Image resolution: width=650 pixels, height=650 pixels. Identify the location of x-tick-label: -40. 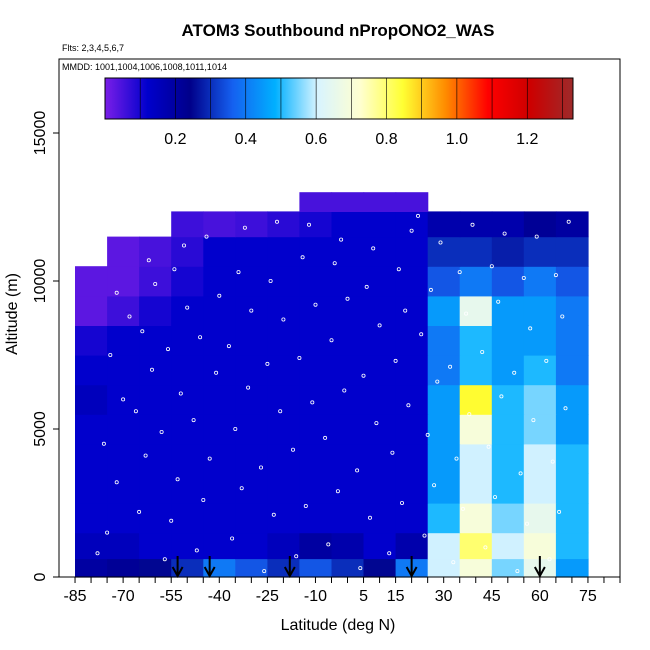
(219, 596).